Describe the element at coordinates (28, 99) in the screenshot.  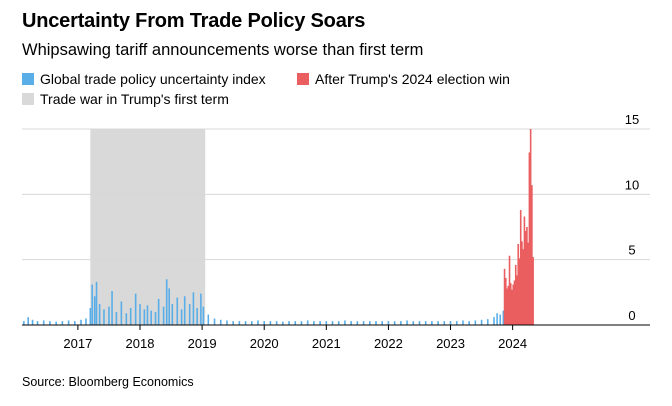
I see `legend-swatch-trade-war` at that location.